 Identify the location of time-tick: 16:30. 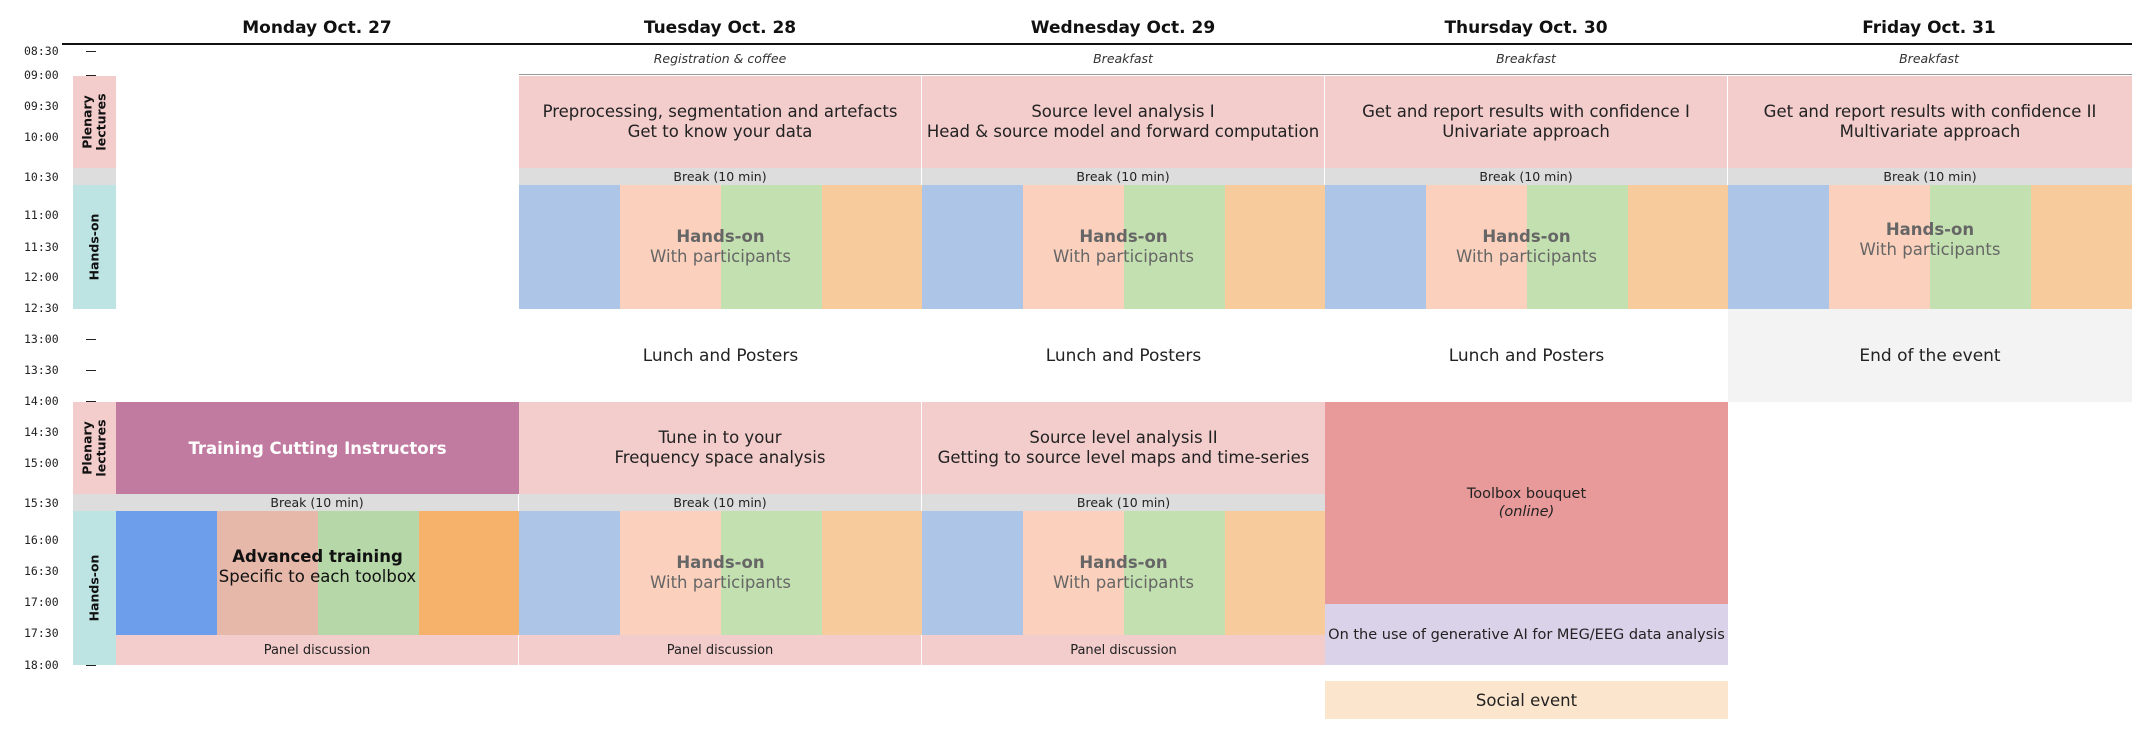
(60, 571).